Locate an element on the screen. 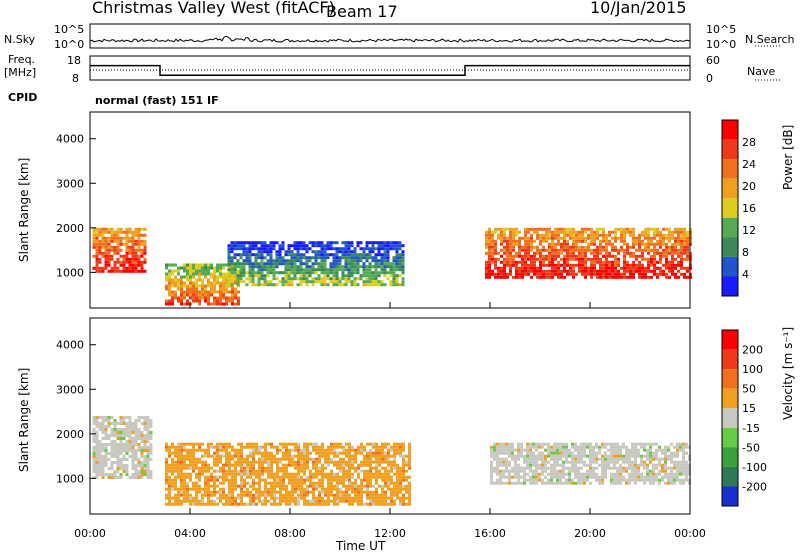 The height and width of the screenshot is (554, 800). freq-panel-frame is located at coordinates (390, 68).